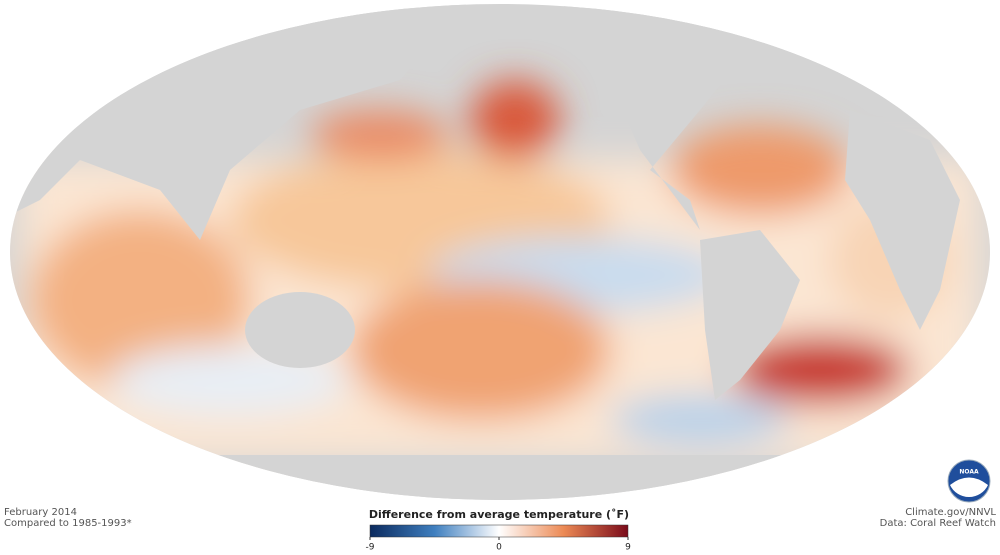 The width and height of the screenshot is (1000, 555). Describe the element at coordinates (499, 531) in the screenshot. I see `colorbar` at that location.